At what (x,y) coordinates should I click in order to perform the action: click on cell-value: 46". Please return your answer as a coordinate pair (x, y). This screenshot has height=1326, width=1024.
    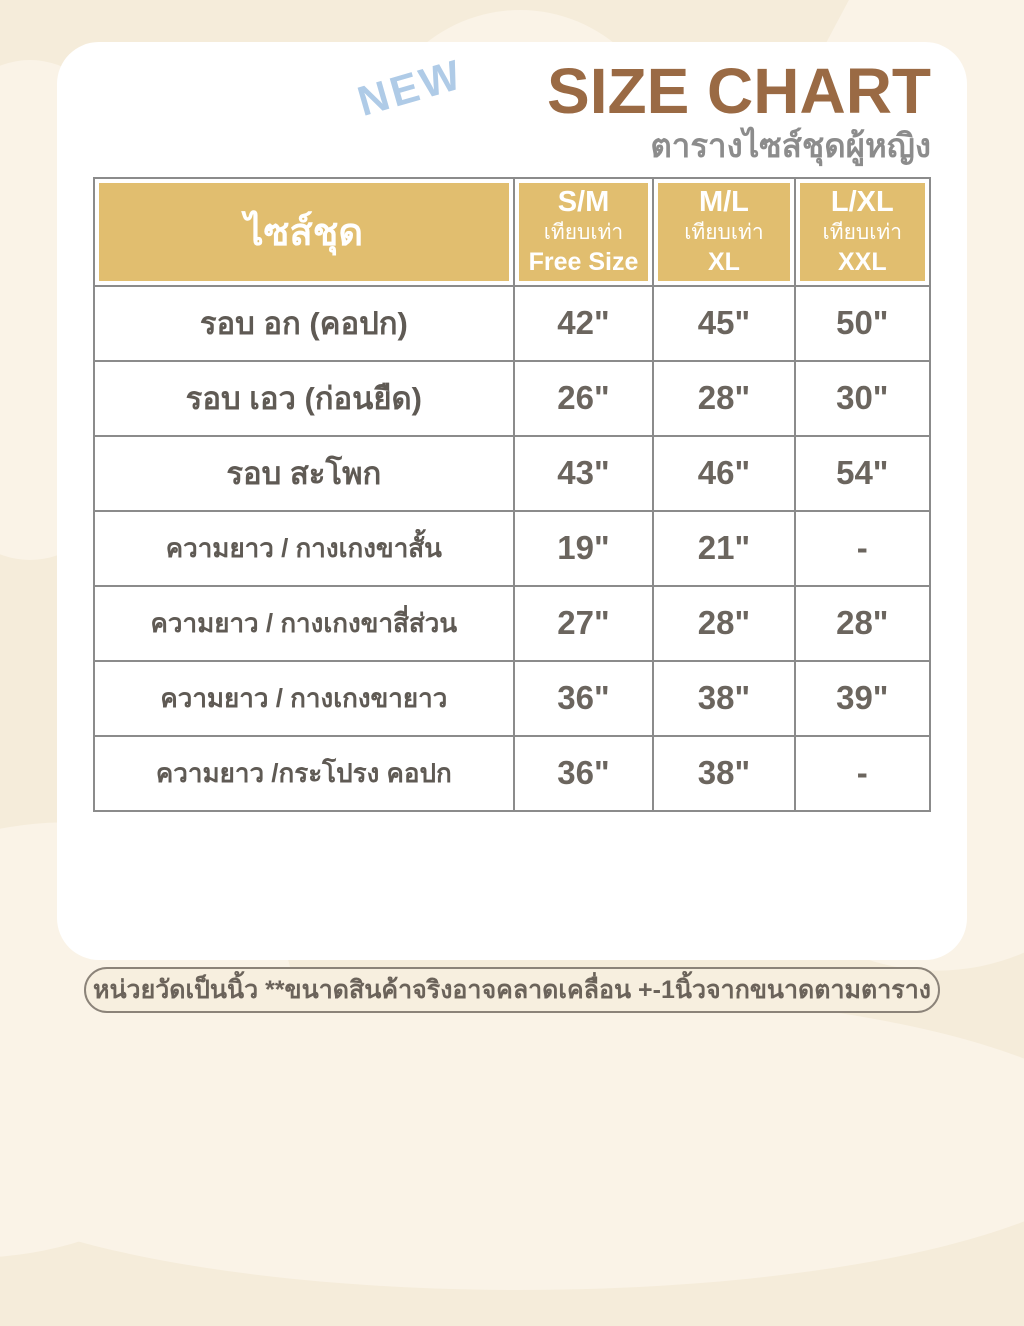
    Looking at the image, I should click on (724, 473).